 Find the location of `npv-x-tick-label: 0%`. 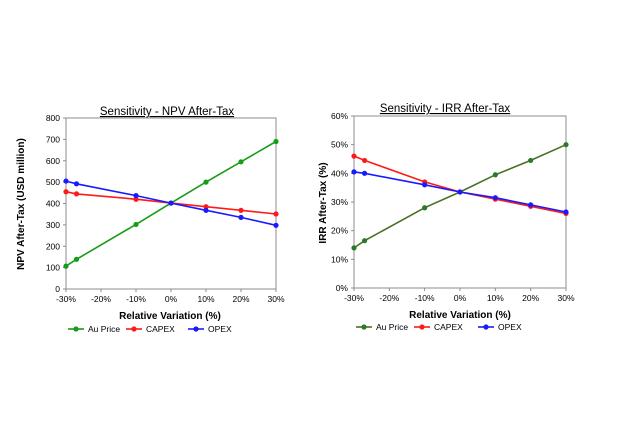

npv-x-tick-label: 0% is located at coordinates (171, 299).